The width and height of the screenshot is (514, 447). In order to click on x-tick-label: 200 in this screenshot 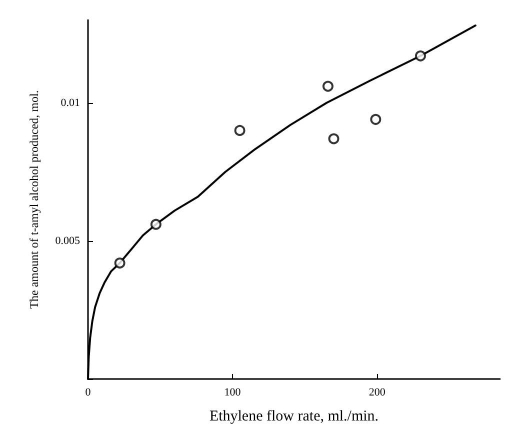, I will do `click(377, 392)`.